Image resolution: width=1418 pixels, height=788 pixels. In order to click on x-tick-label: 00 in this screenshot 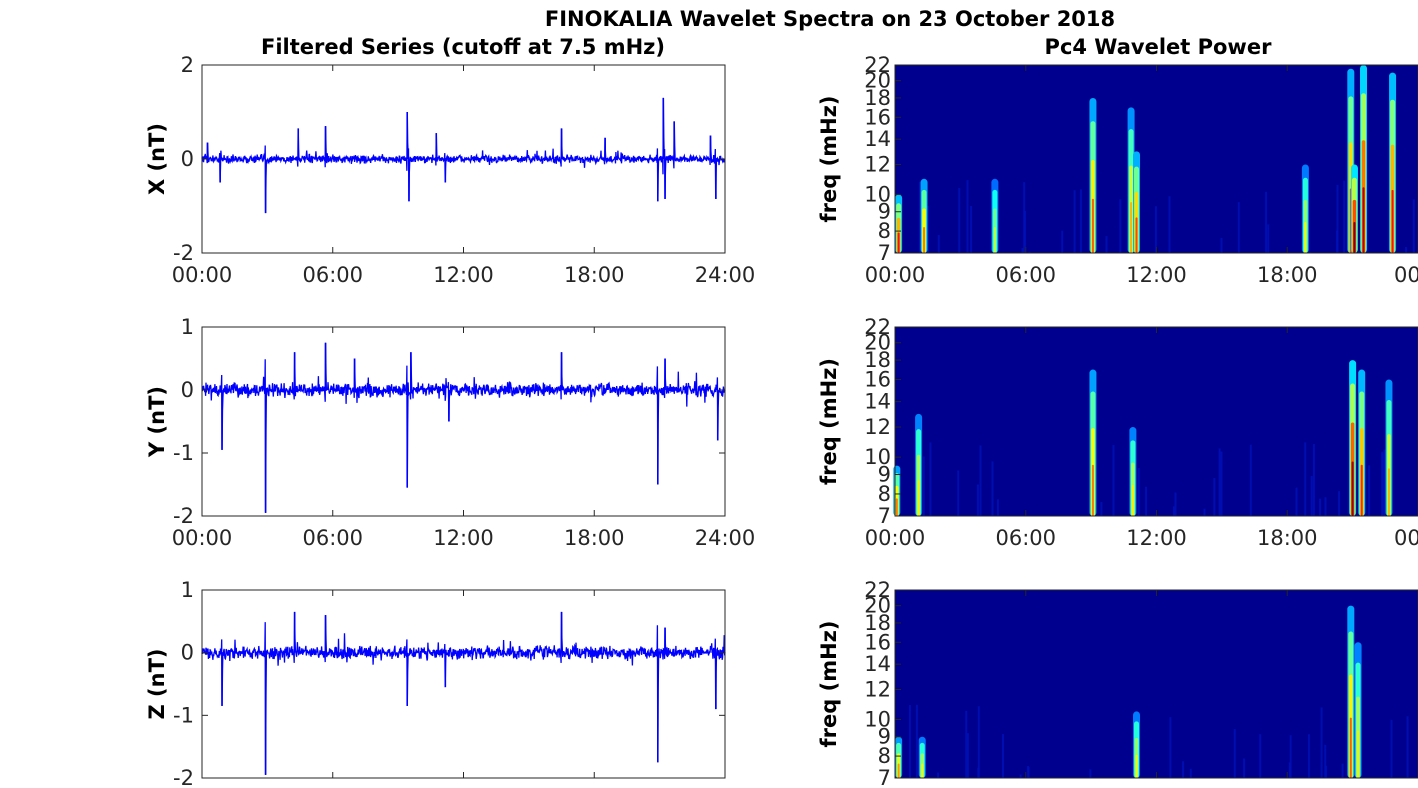, I will do `click(1406, 538)`.